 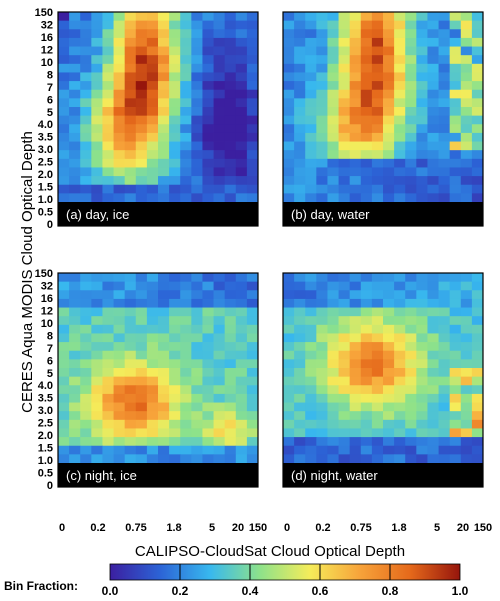 I want to click on y-tick-label: 4.0, so click(x=45, y=125).